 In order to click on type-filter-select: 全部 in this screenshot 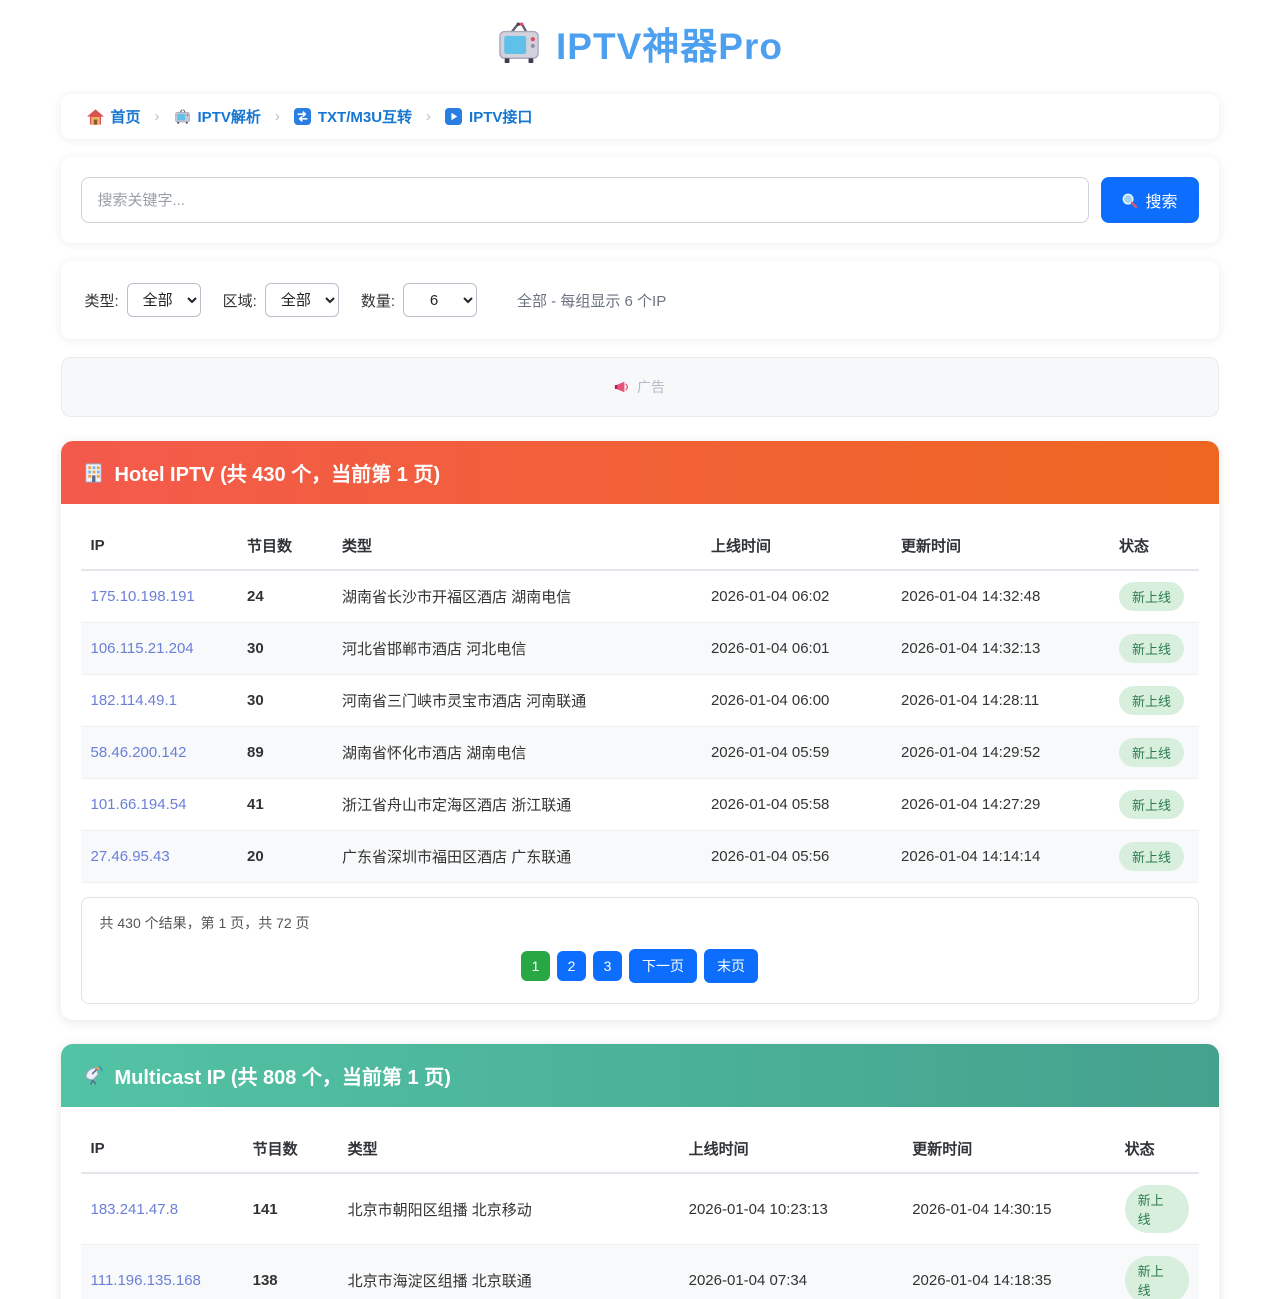, I will do `click(163, 300)`.